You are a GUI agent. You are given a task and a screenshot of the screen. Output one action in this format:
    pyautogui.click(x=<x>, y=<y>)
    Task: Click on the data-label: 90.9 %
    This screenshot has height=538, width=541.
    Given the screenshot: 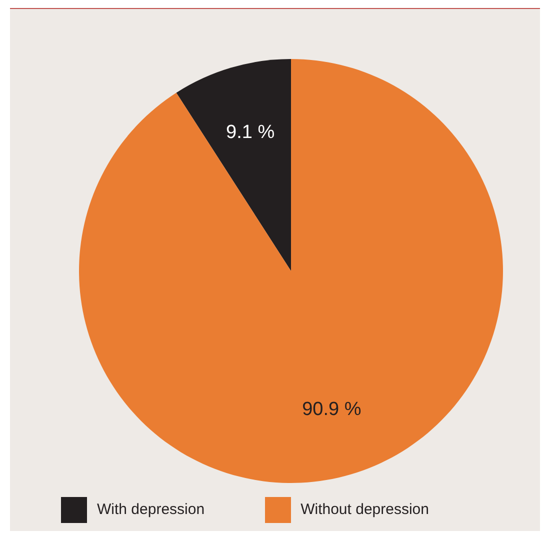 What is the action you would take?
    pyautogui.click(x=332, y=409)
    